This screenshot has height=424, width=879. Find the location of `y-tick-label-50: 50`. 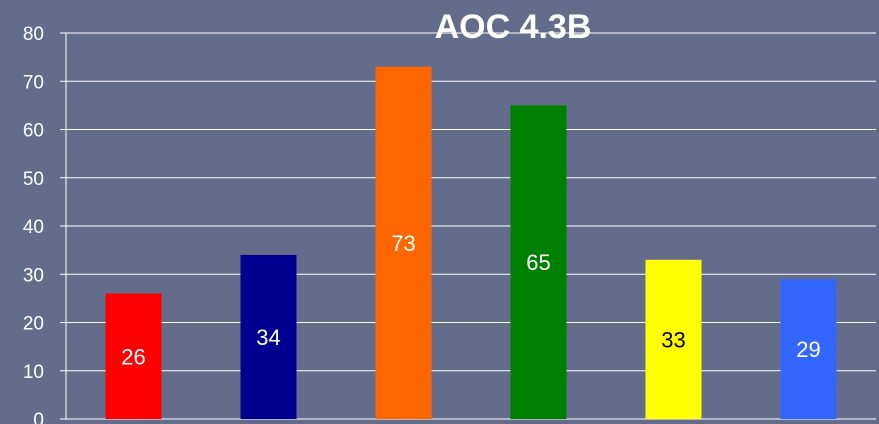

y-tick-label-50: 50 is located at coordinates (33, 179).